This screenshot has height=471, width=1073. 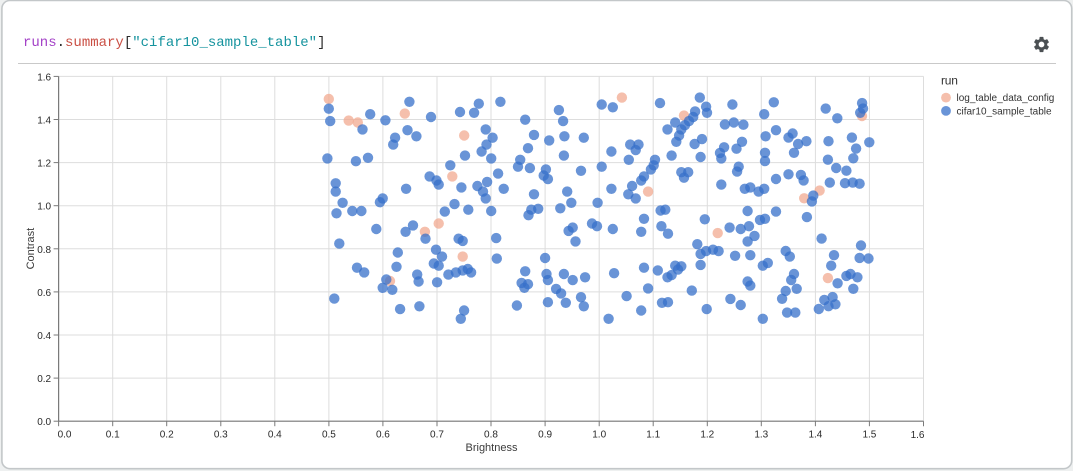 What do you see at coordinates (949, 81) in the screenshot?
I see `svg-text: run` at bounding box center [949, 81].